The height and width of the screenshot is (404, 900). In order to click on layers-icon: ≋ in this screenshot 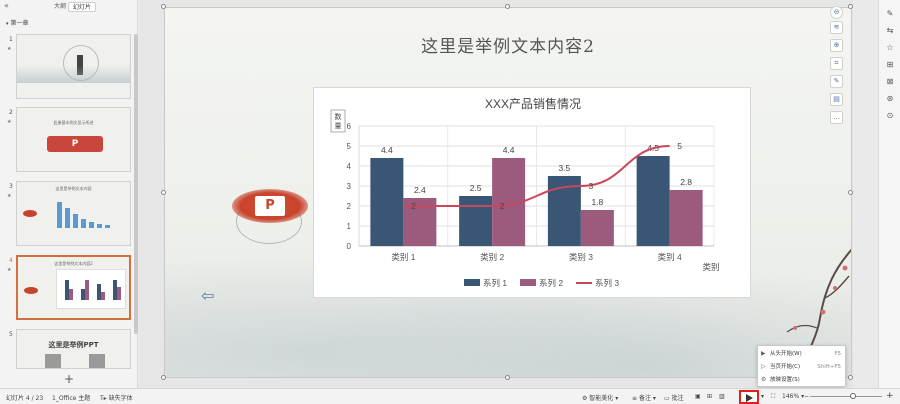, I will do `click(836, 27)`.